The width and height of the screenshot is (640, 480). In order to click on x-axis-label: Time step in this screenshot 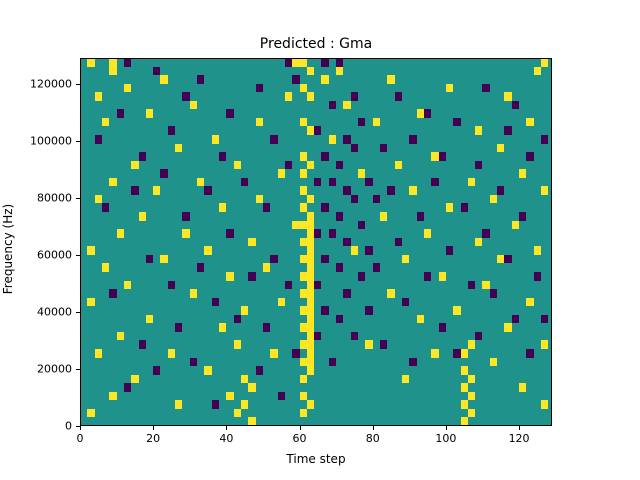, I will do `click(316, 459)`.